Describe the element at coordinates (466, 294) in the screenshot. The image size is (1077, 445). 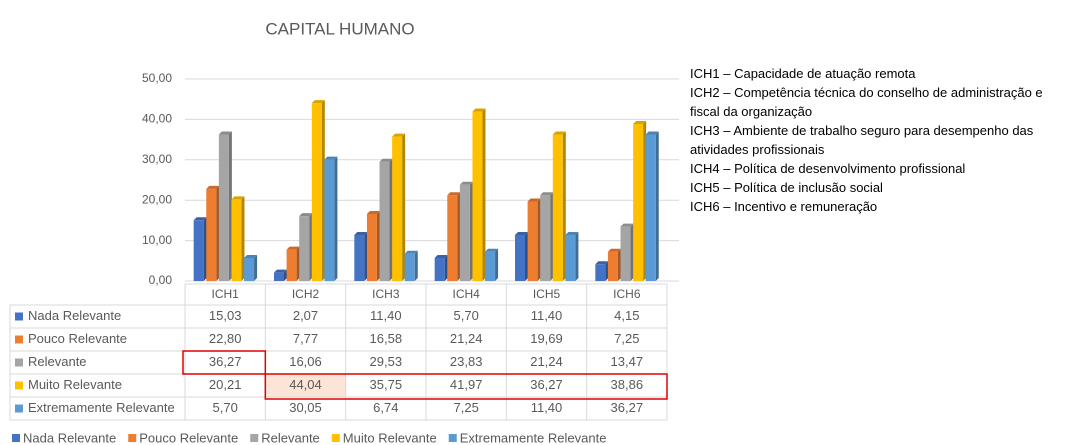
I see `x-tick-label: ICH4` at that location.